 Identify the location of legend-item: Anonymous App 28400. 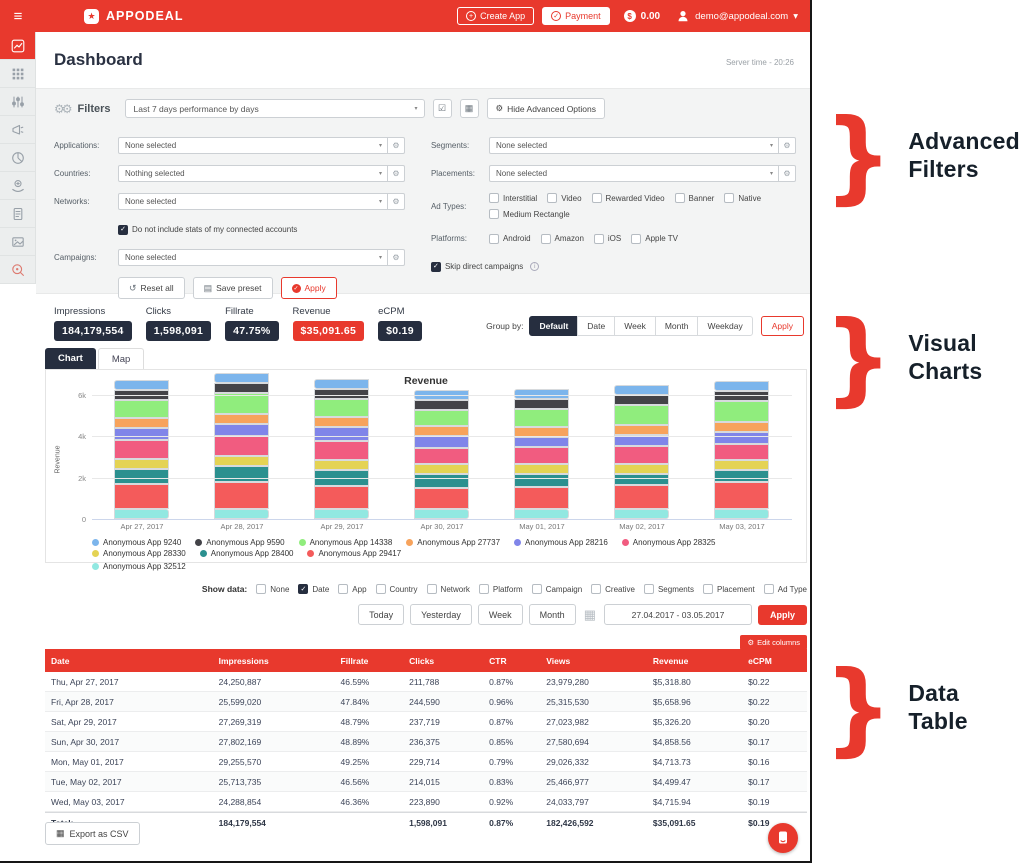
(246, 553).